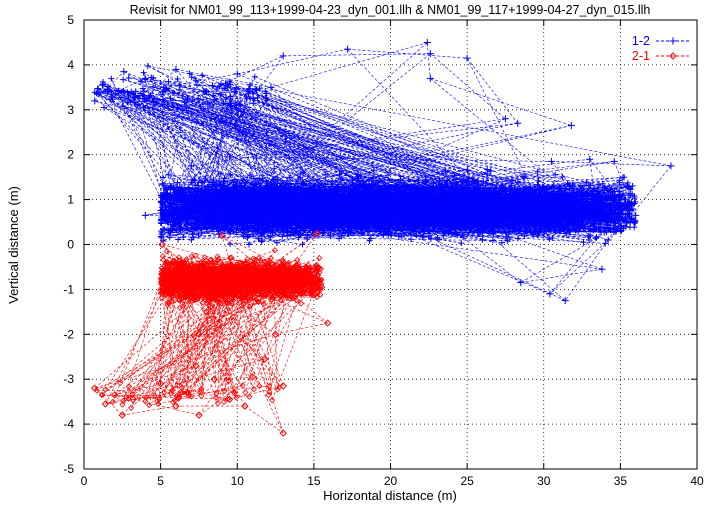 The image size is (721, 505). What do you see at coordinates (70, 155) in the screenshot?
I see `y-tick-label: 2` at bounding box center [70, 155].